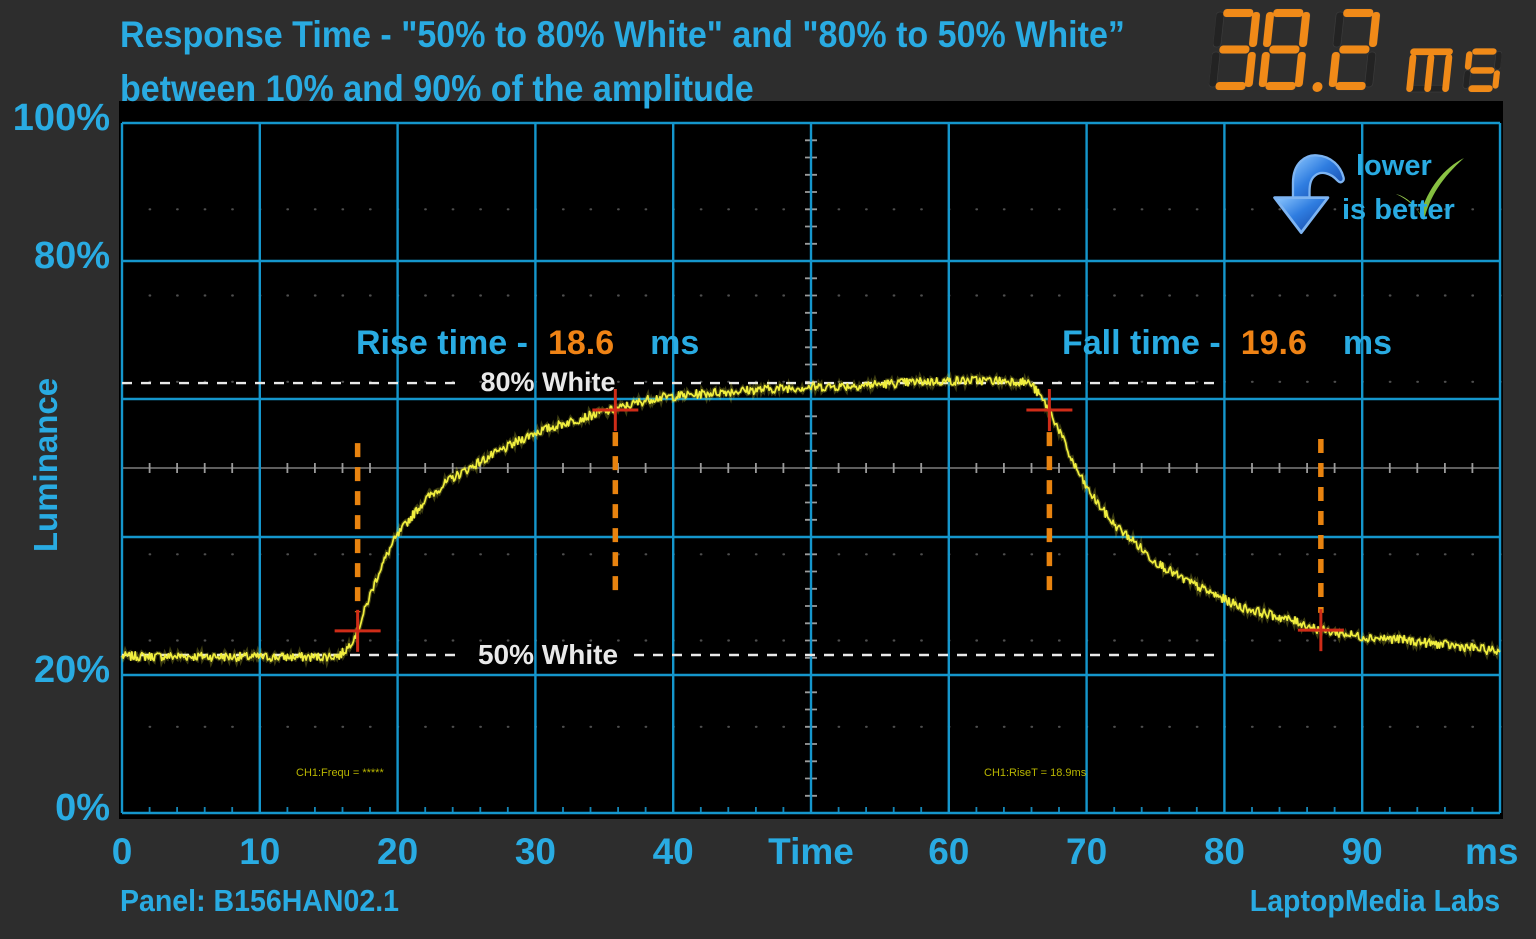  What do you see at coordinates (1491, 851) in the screenshot?
I see `x-tick-label: ms` at bounding box center [1491, 851].